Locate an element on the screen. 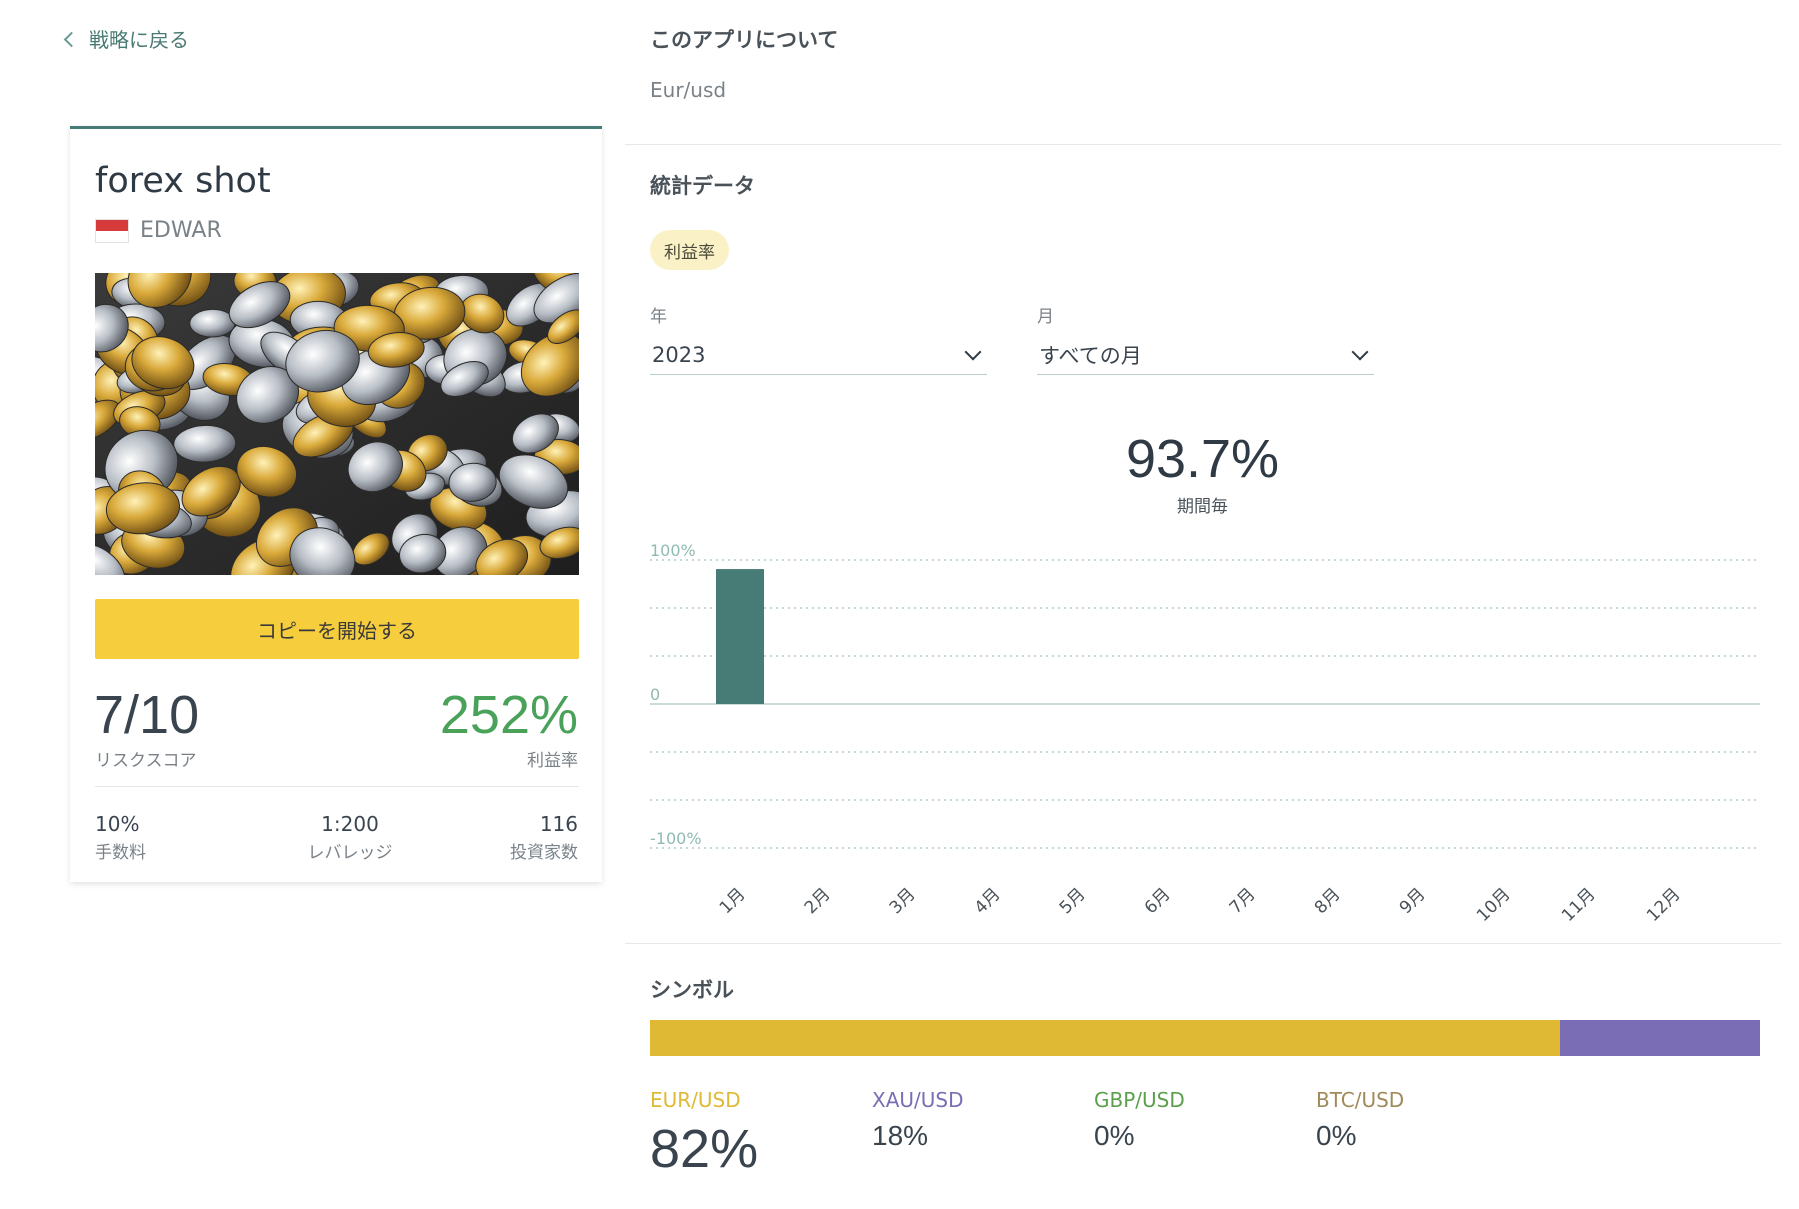  fee-label: 手数料 is located at coordinates (120, 853).